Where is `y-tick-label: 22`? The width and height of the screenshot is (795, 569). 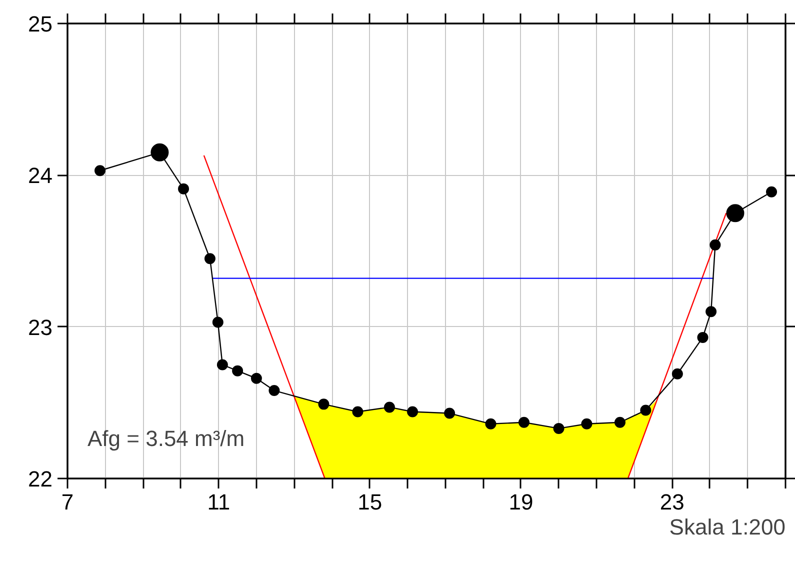
y-tick-label: 22 is located at coordinates (40, 479).